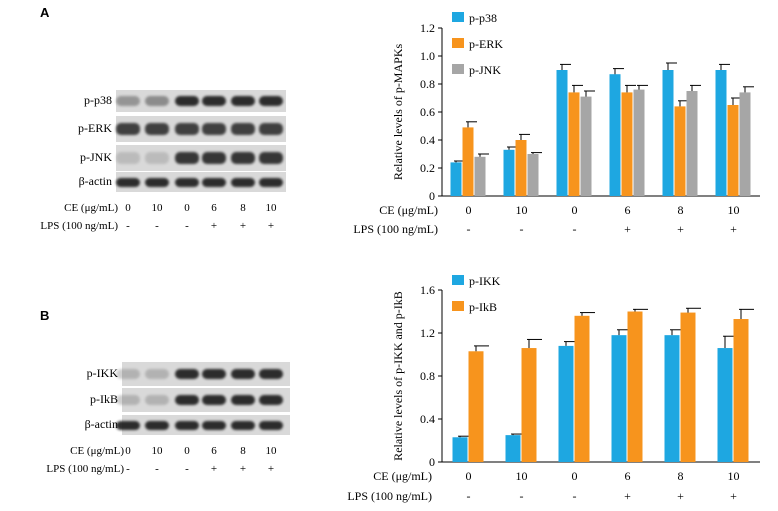 The image size is (778, 511). What do you see at coordinates (427, 28) in the screenshot?
I see `y-tick-label: 1.2` at bounding box center [427, 28].